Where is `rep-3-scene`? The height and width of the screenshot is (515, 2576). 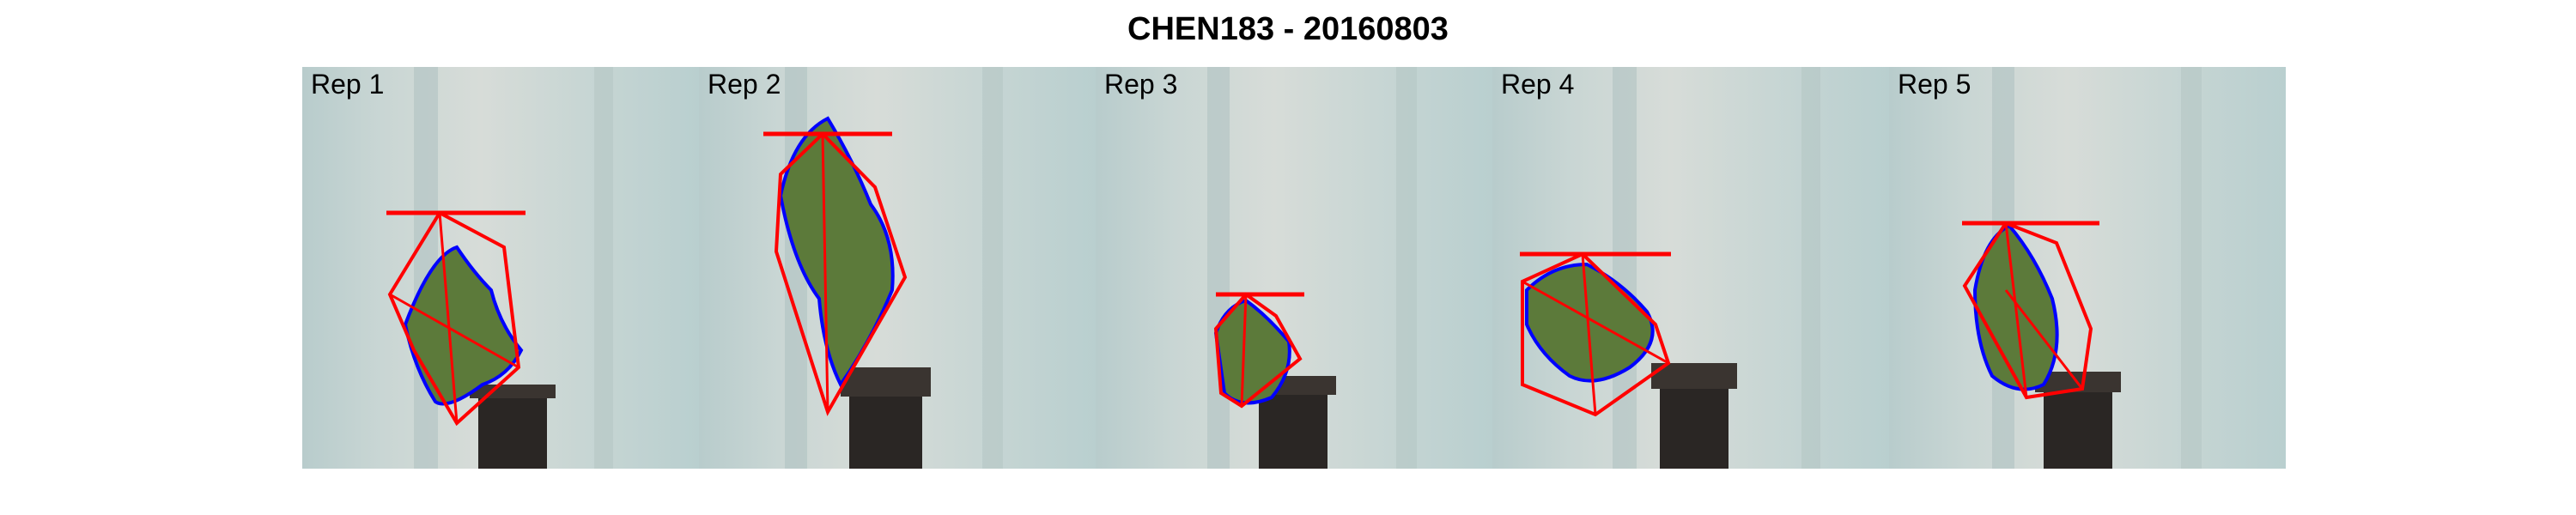
rep-3-scene is located at coordinates (1312, 268).